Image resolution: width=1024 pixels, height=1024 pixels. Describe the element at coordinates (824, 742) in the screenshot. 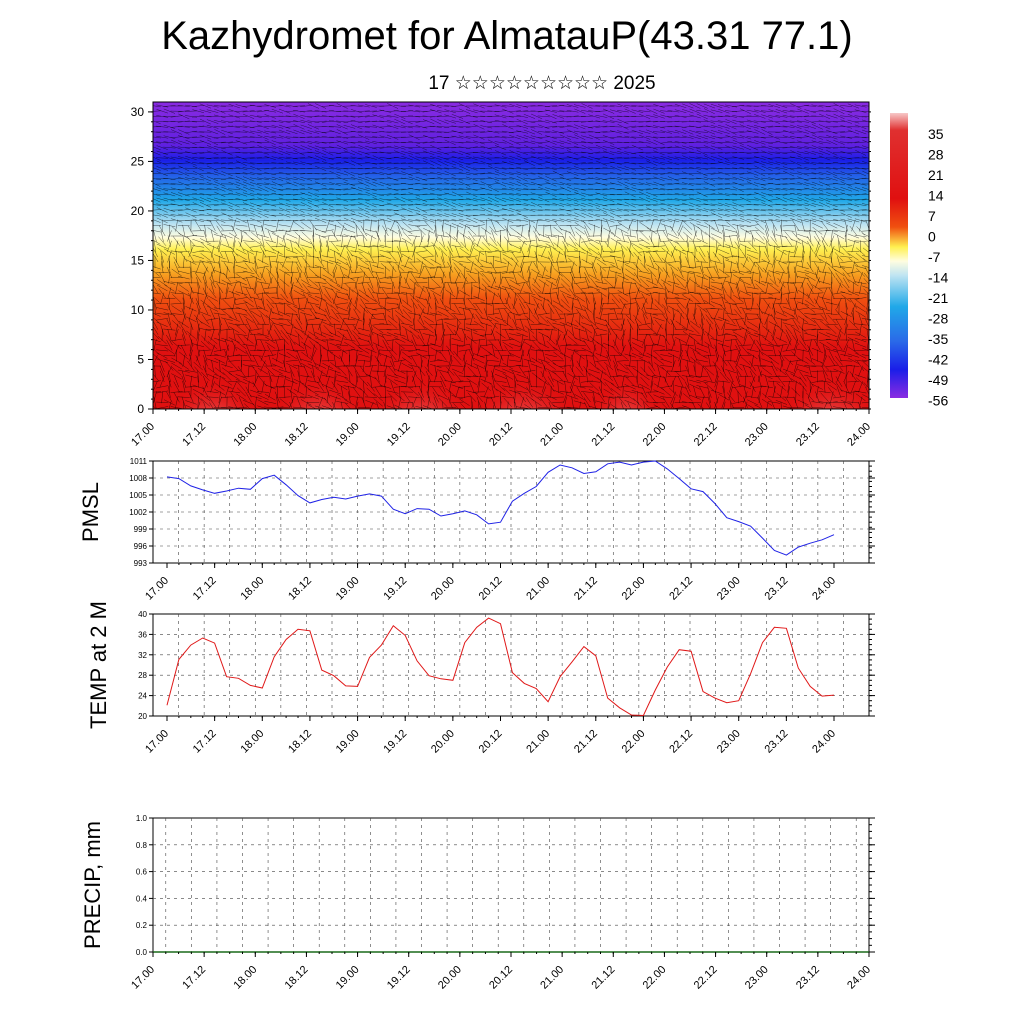

I see `temp-x-tick-label: 24.00` at that location.